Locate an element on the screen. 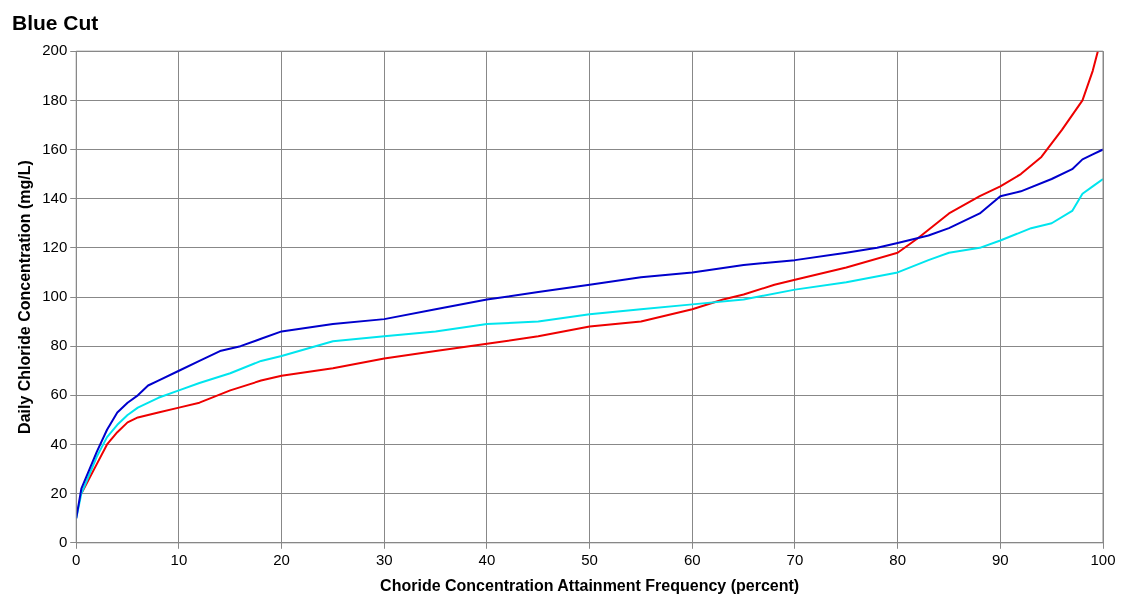 The width and height of the screenshot is (1127, 608). y-tick-label: 20 is located at coordinates (59, 492).